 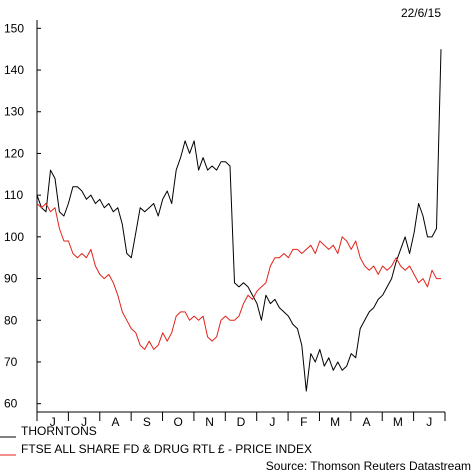 What do you see at coordinates (241, 422) in the screenshot?
I see `x-tick-label: D` at bounding box center [241, 422].